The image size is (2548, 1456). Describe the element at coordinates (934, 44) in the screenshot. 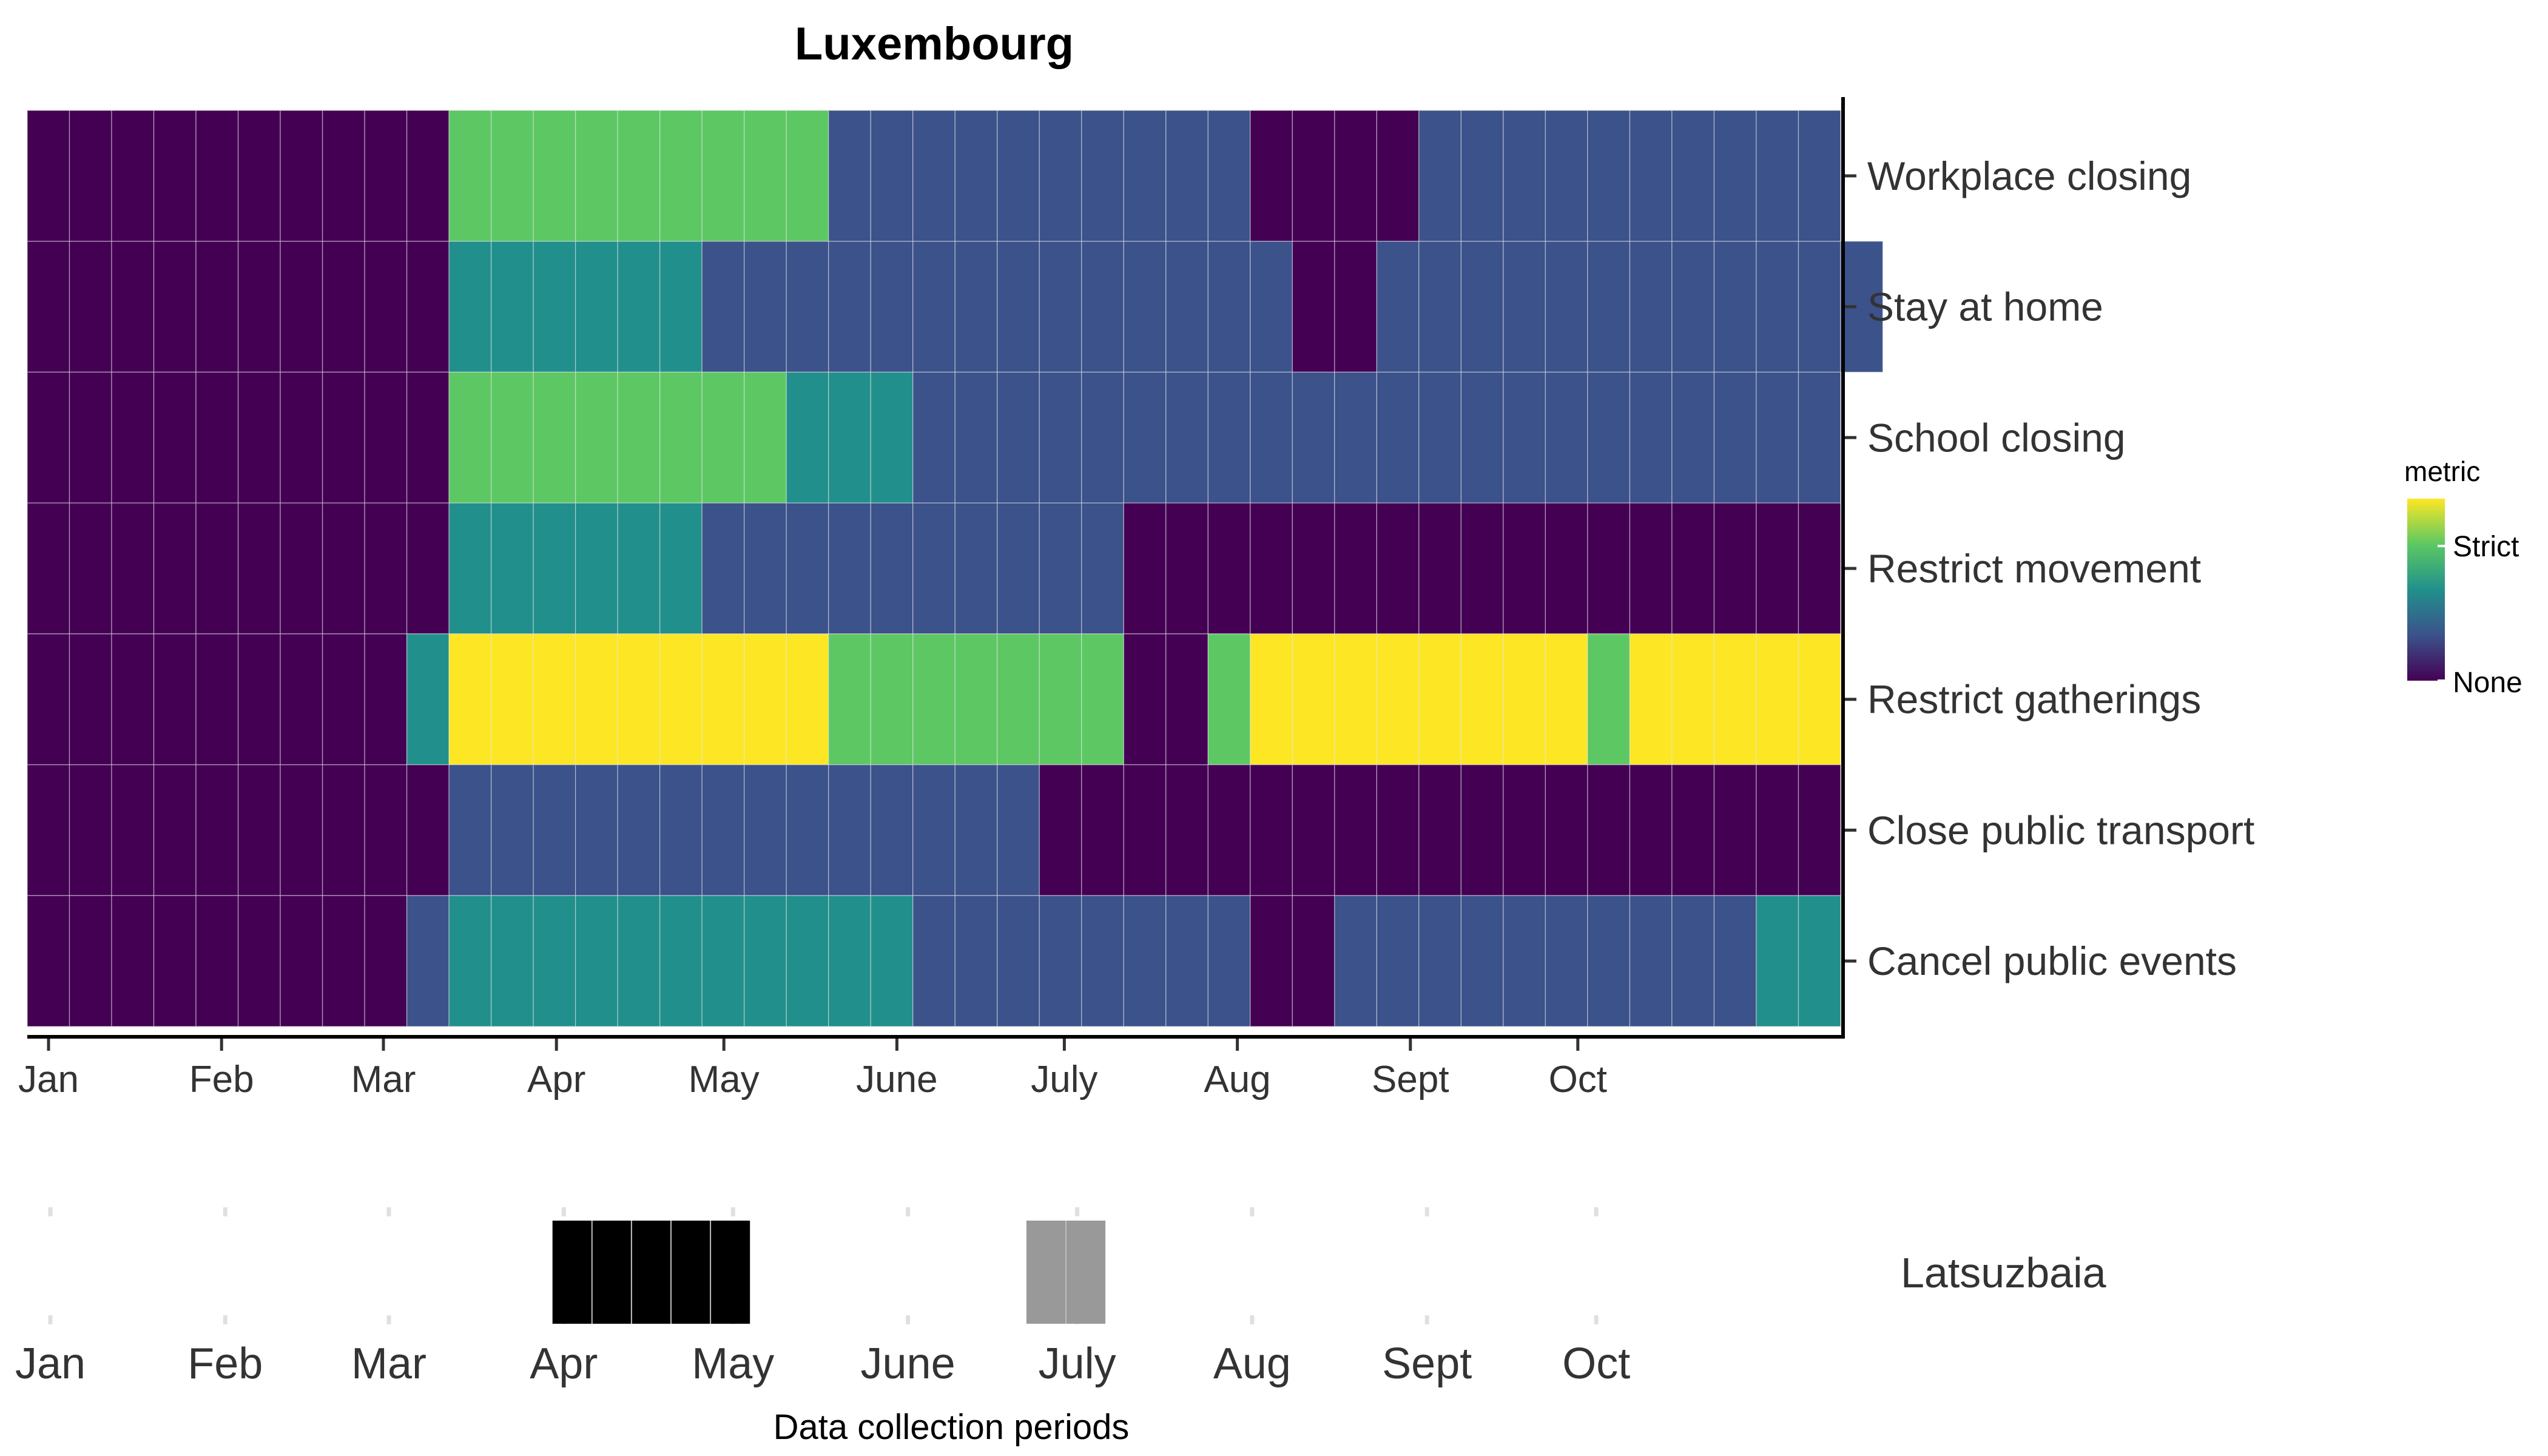

I see `chart-title: Luxembourg` at that location.